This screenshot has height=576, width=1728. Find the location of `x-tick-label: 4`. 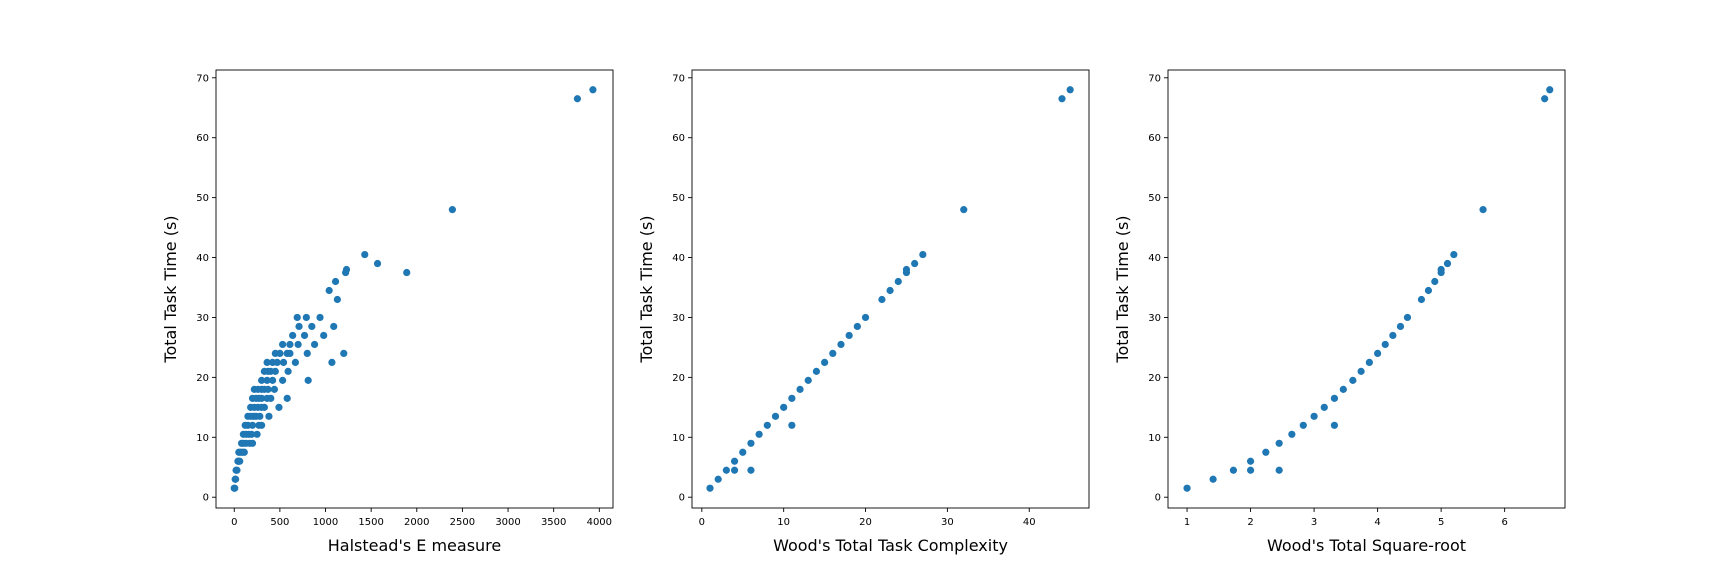

x-tick-label: 4 is located at coordinates (1377, 522).